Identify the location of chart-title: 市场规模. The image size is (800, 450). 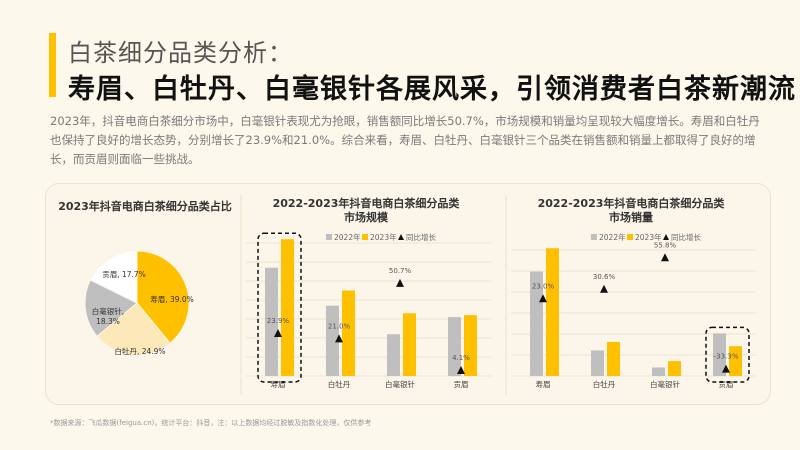
(366, 217).